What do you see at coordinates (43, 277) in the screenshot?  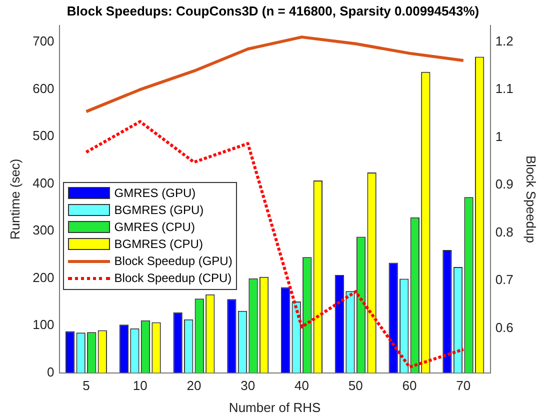 I see `y-tick-label: 200` at bounding box center [43, 277].